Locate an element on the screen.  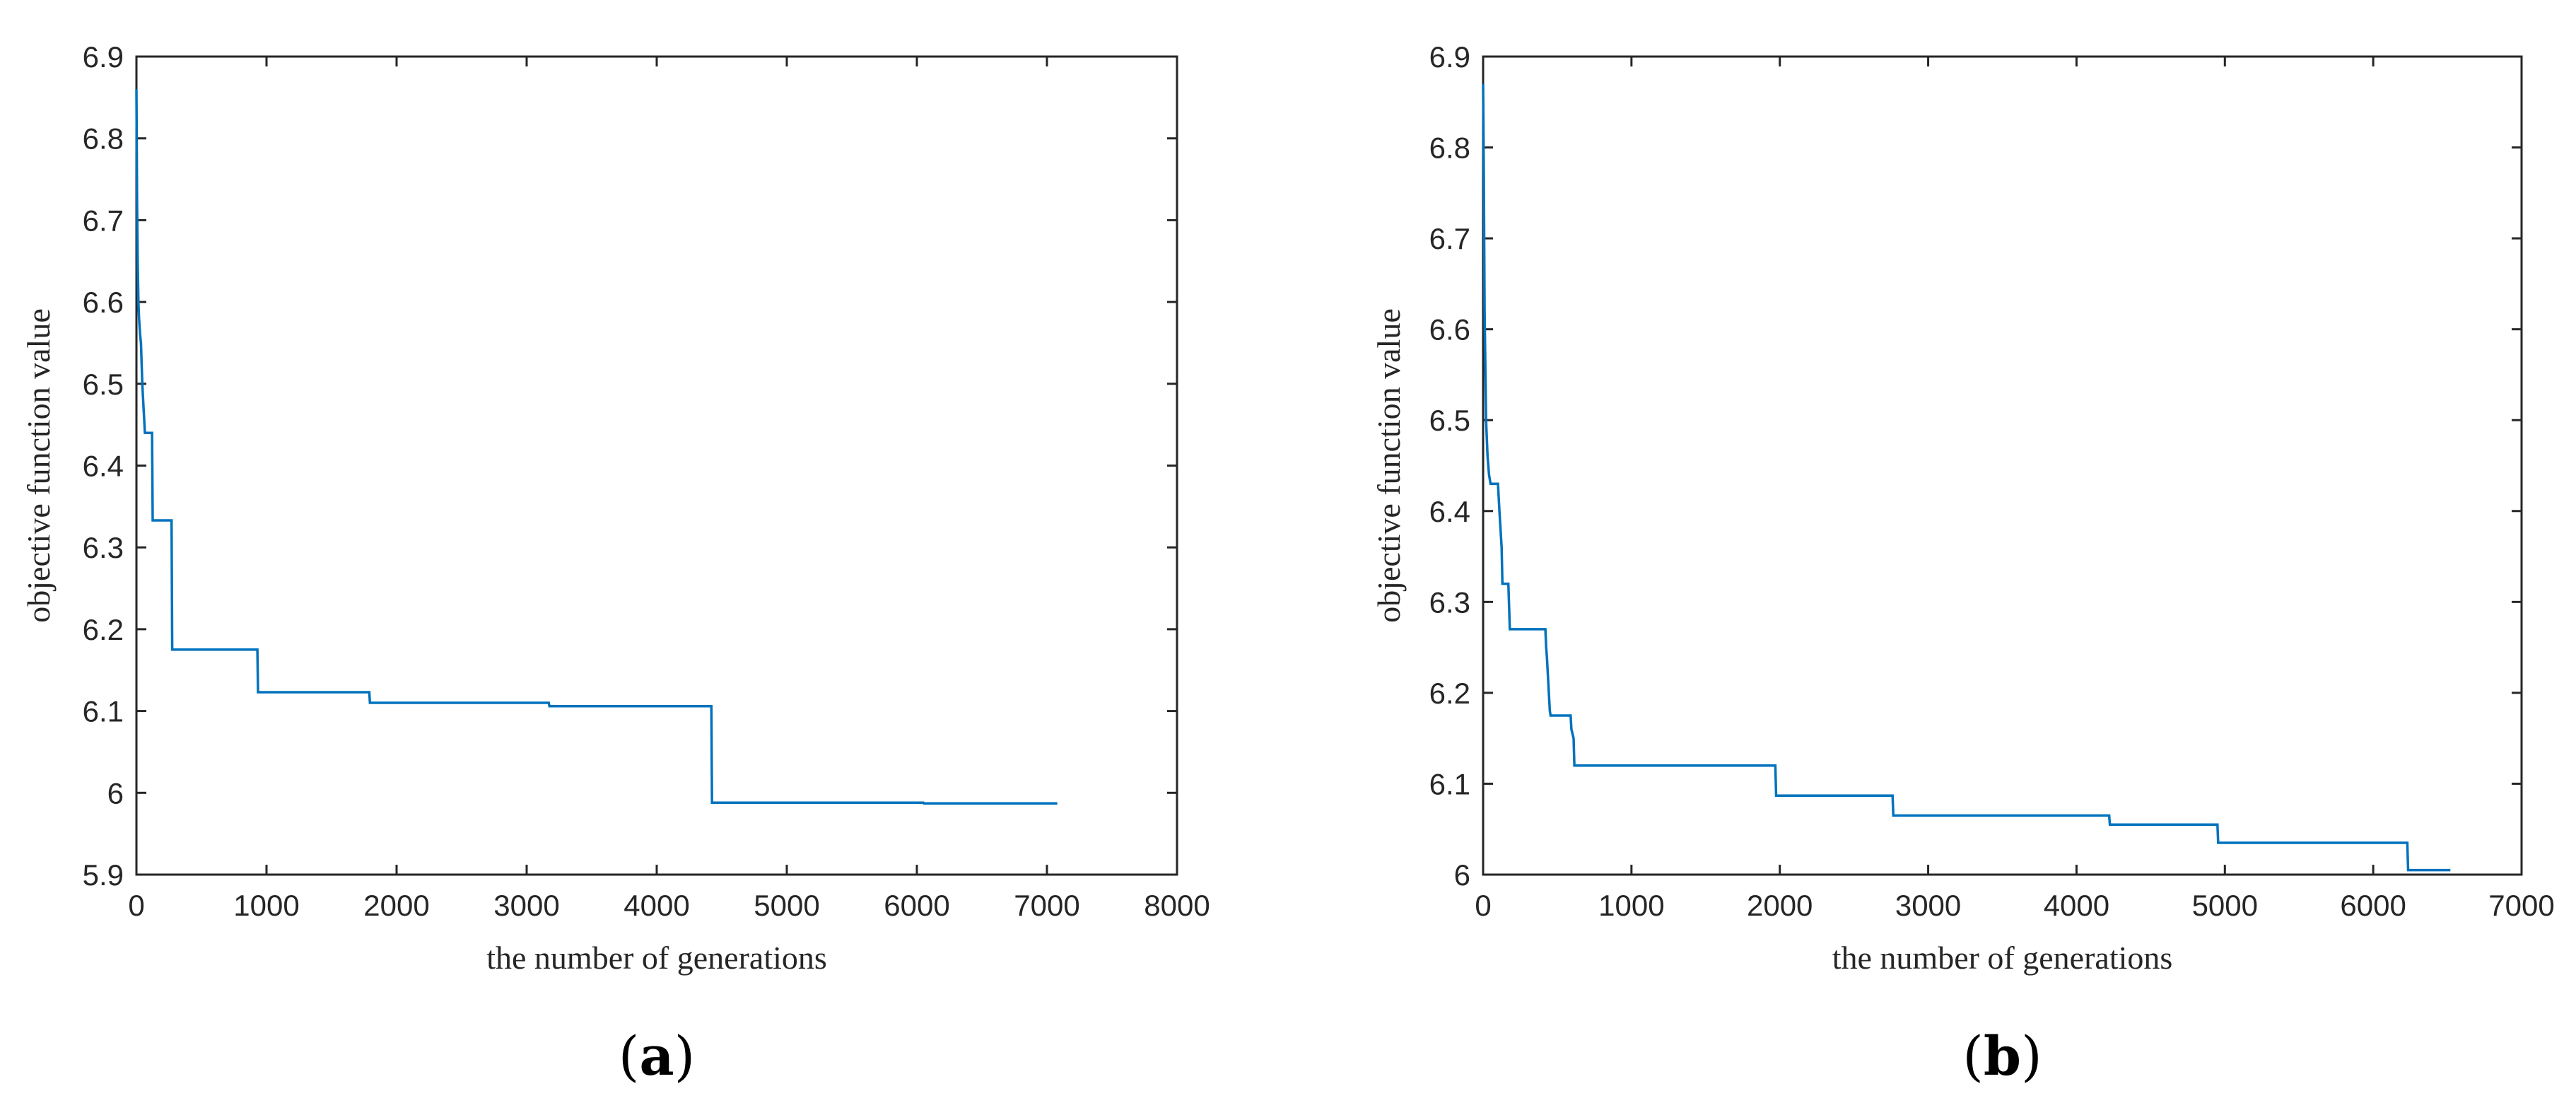
panel-label-letter: a is located at coordinates (656, 1056).